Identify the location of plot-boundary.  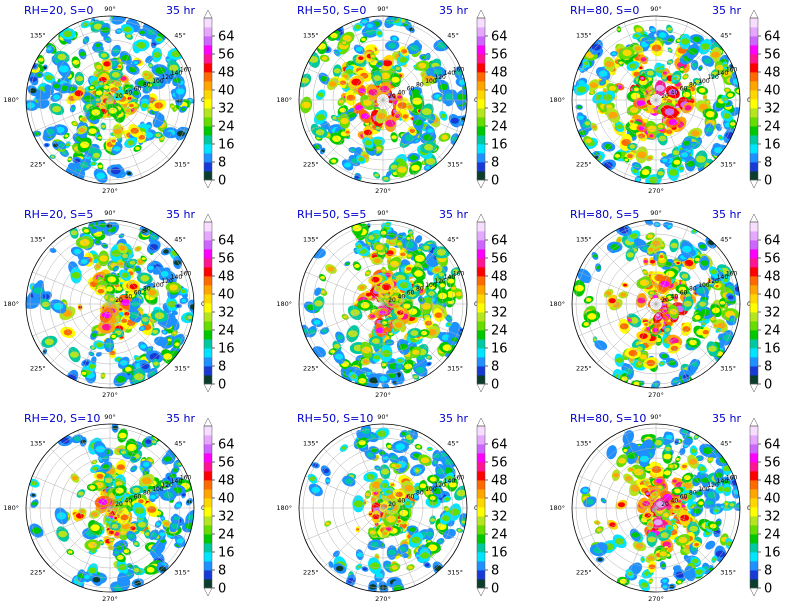
(110, 508).